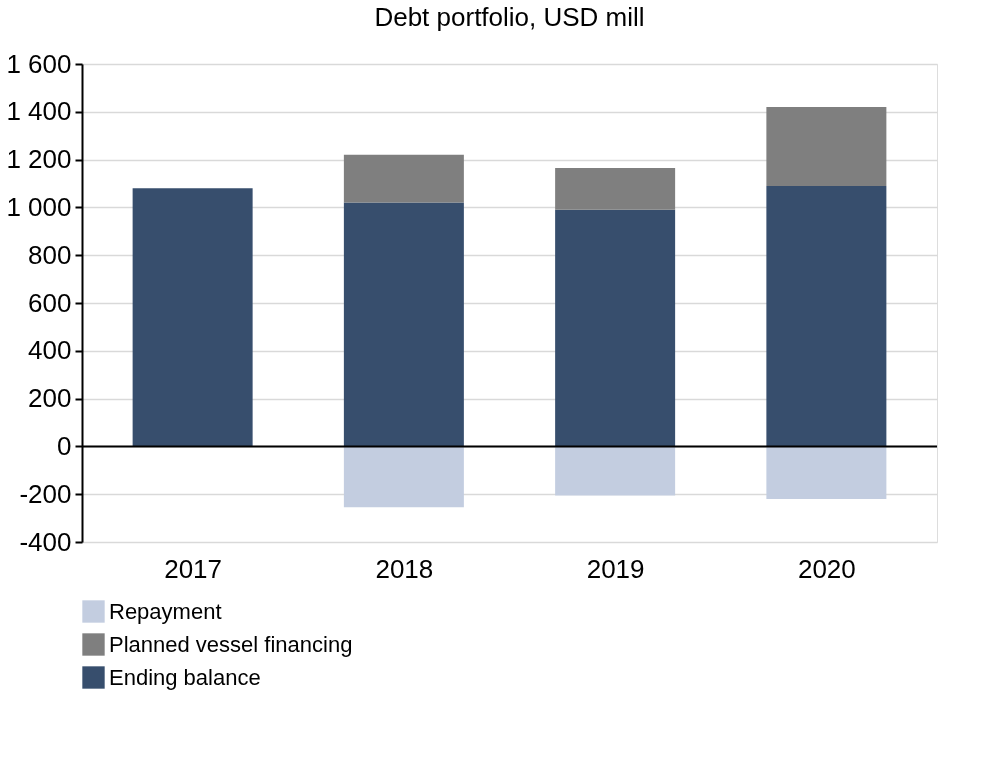 The image size is (1004, 763). What do you see at coordinates (185, 677) in the screenshot?
I see `legend-label: Ending balance` at bounding box center [185, 677].